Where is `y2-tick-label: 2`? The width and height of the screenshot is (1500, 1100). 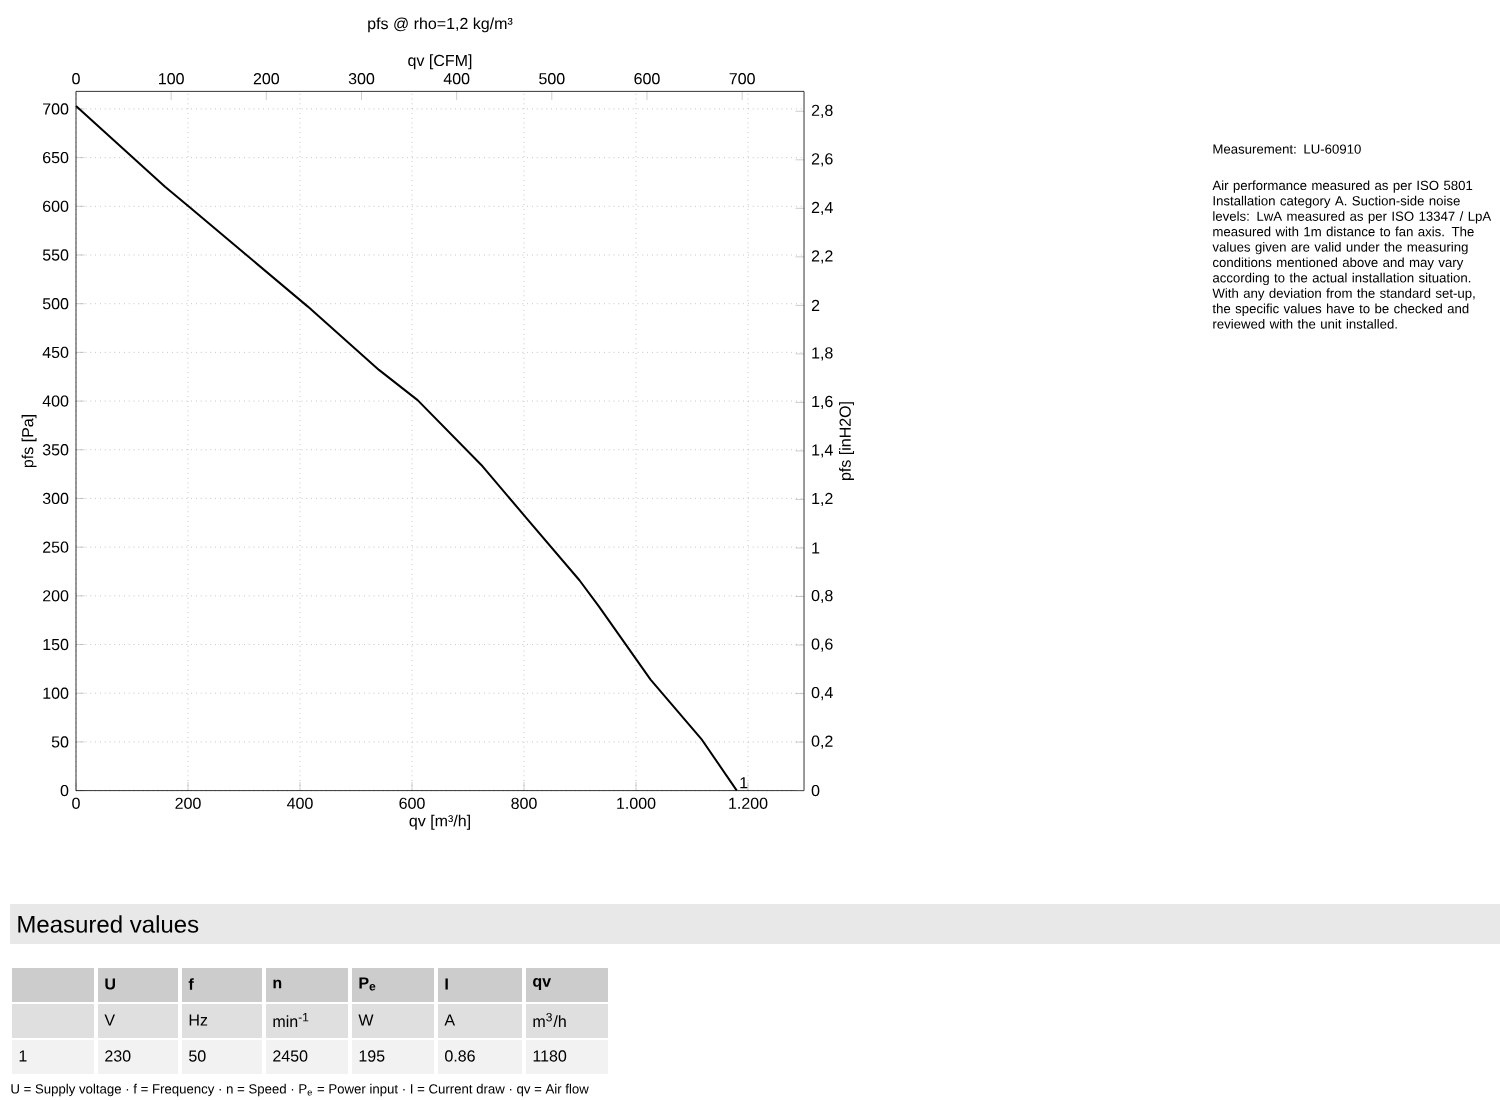
y2-tick-label: 2 is located at coordinates (815, 305).